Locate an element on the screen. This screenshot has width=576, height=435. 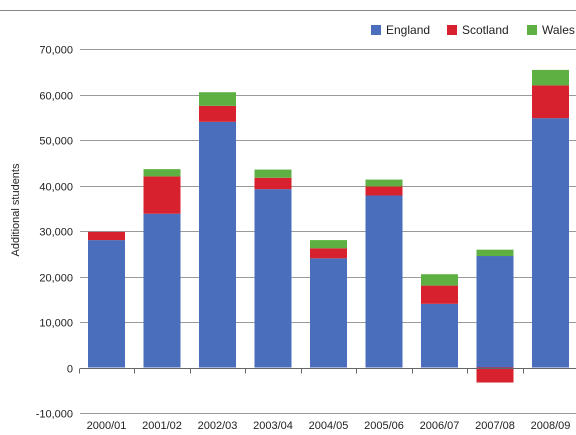
y-tick-label: 40,000 is located at coordinates (56, 188).